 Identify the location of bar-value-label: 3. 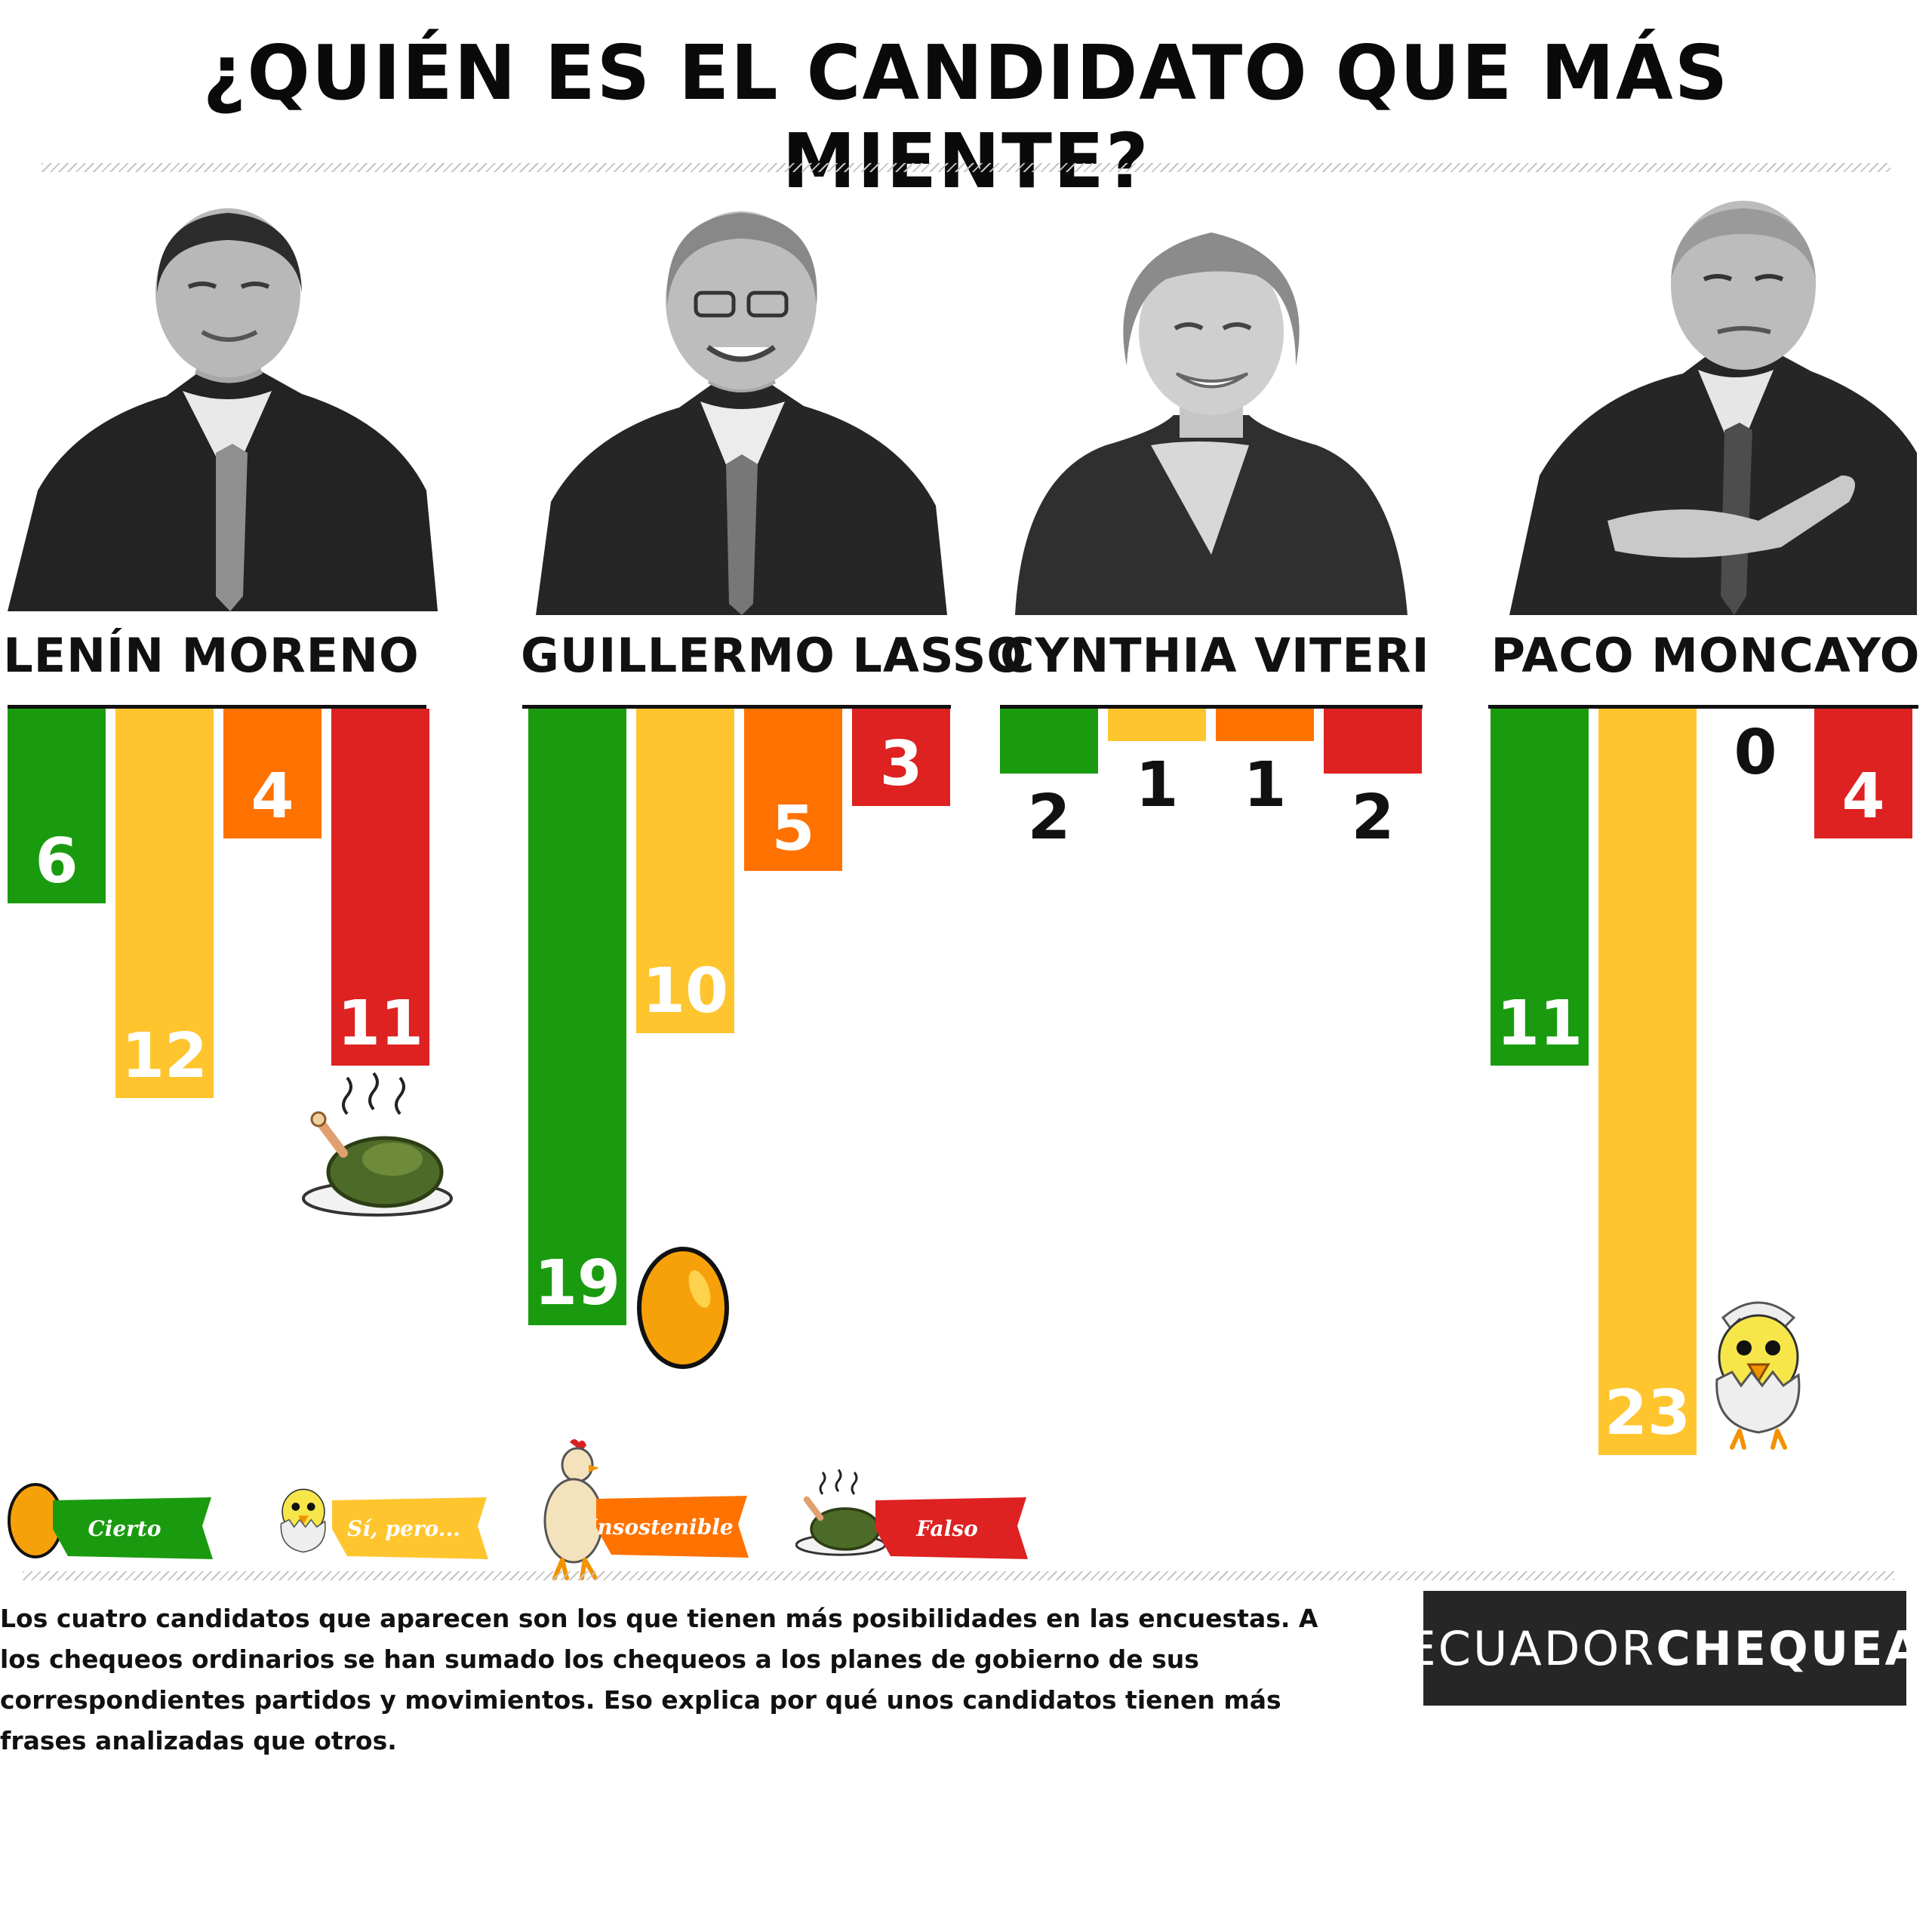
(901, 764).